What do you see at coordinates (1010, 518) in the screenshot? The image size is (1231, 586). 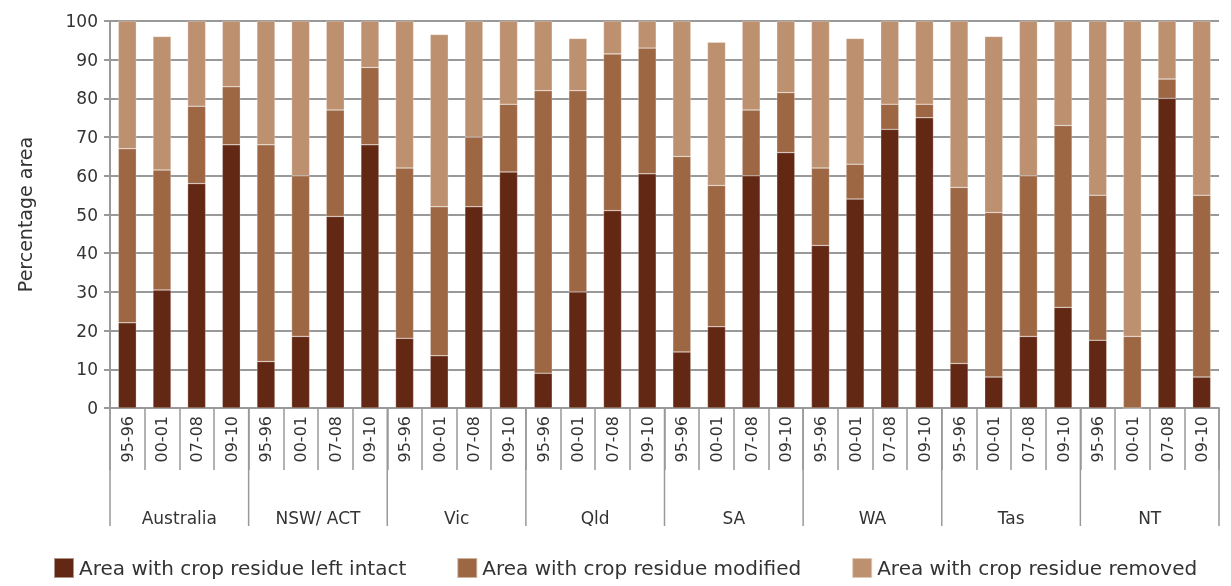 I see `text: Tas` at bounding box center [1010, 518].